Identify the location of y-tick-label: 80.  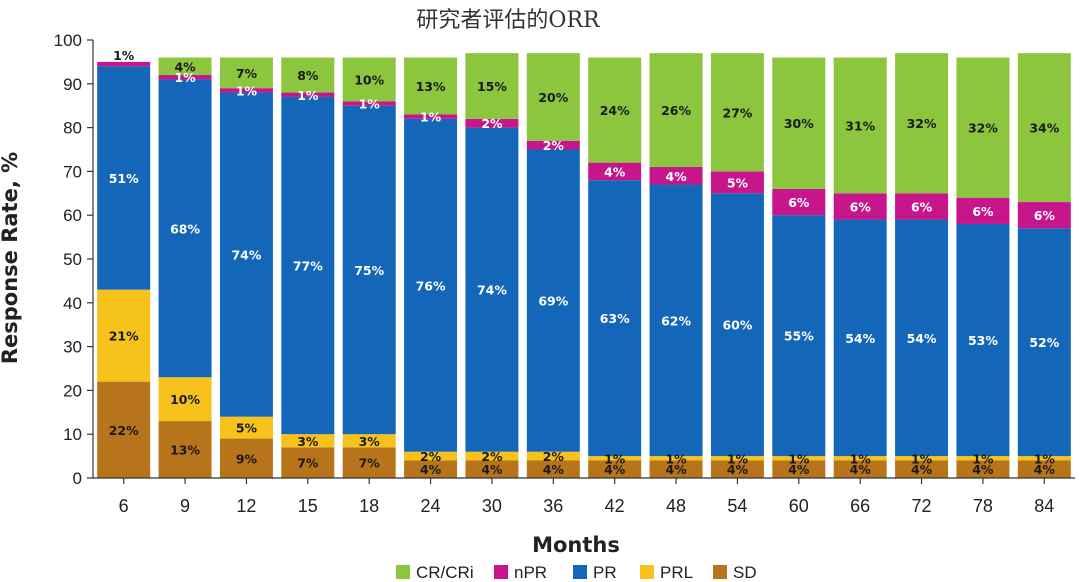
(72, 128).